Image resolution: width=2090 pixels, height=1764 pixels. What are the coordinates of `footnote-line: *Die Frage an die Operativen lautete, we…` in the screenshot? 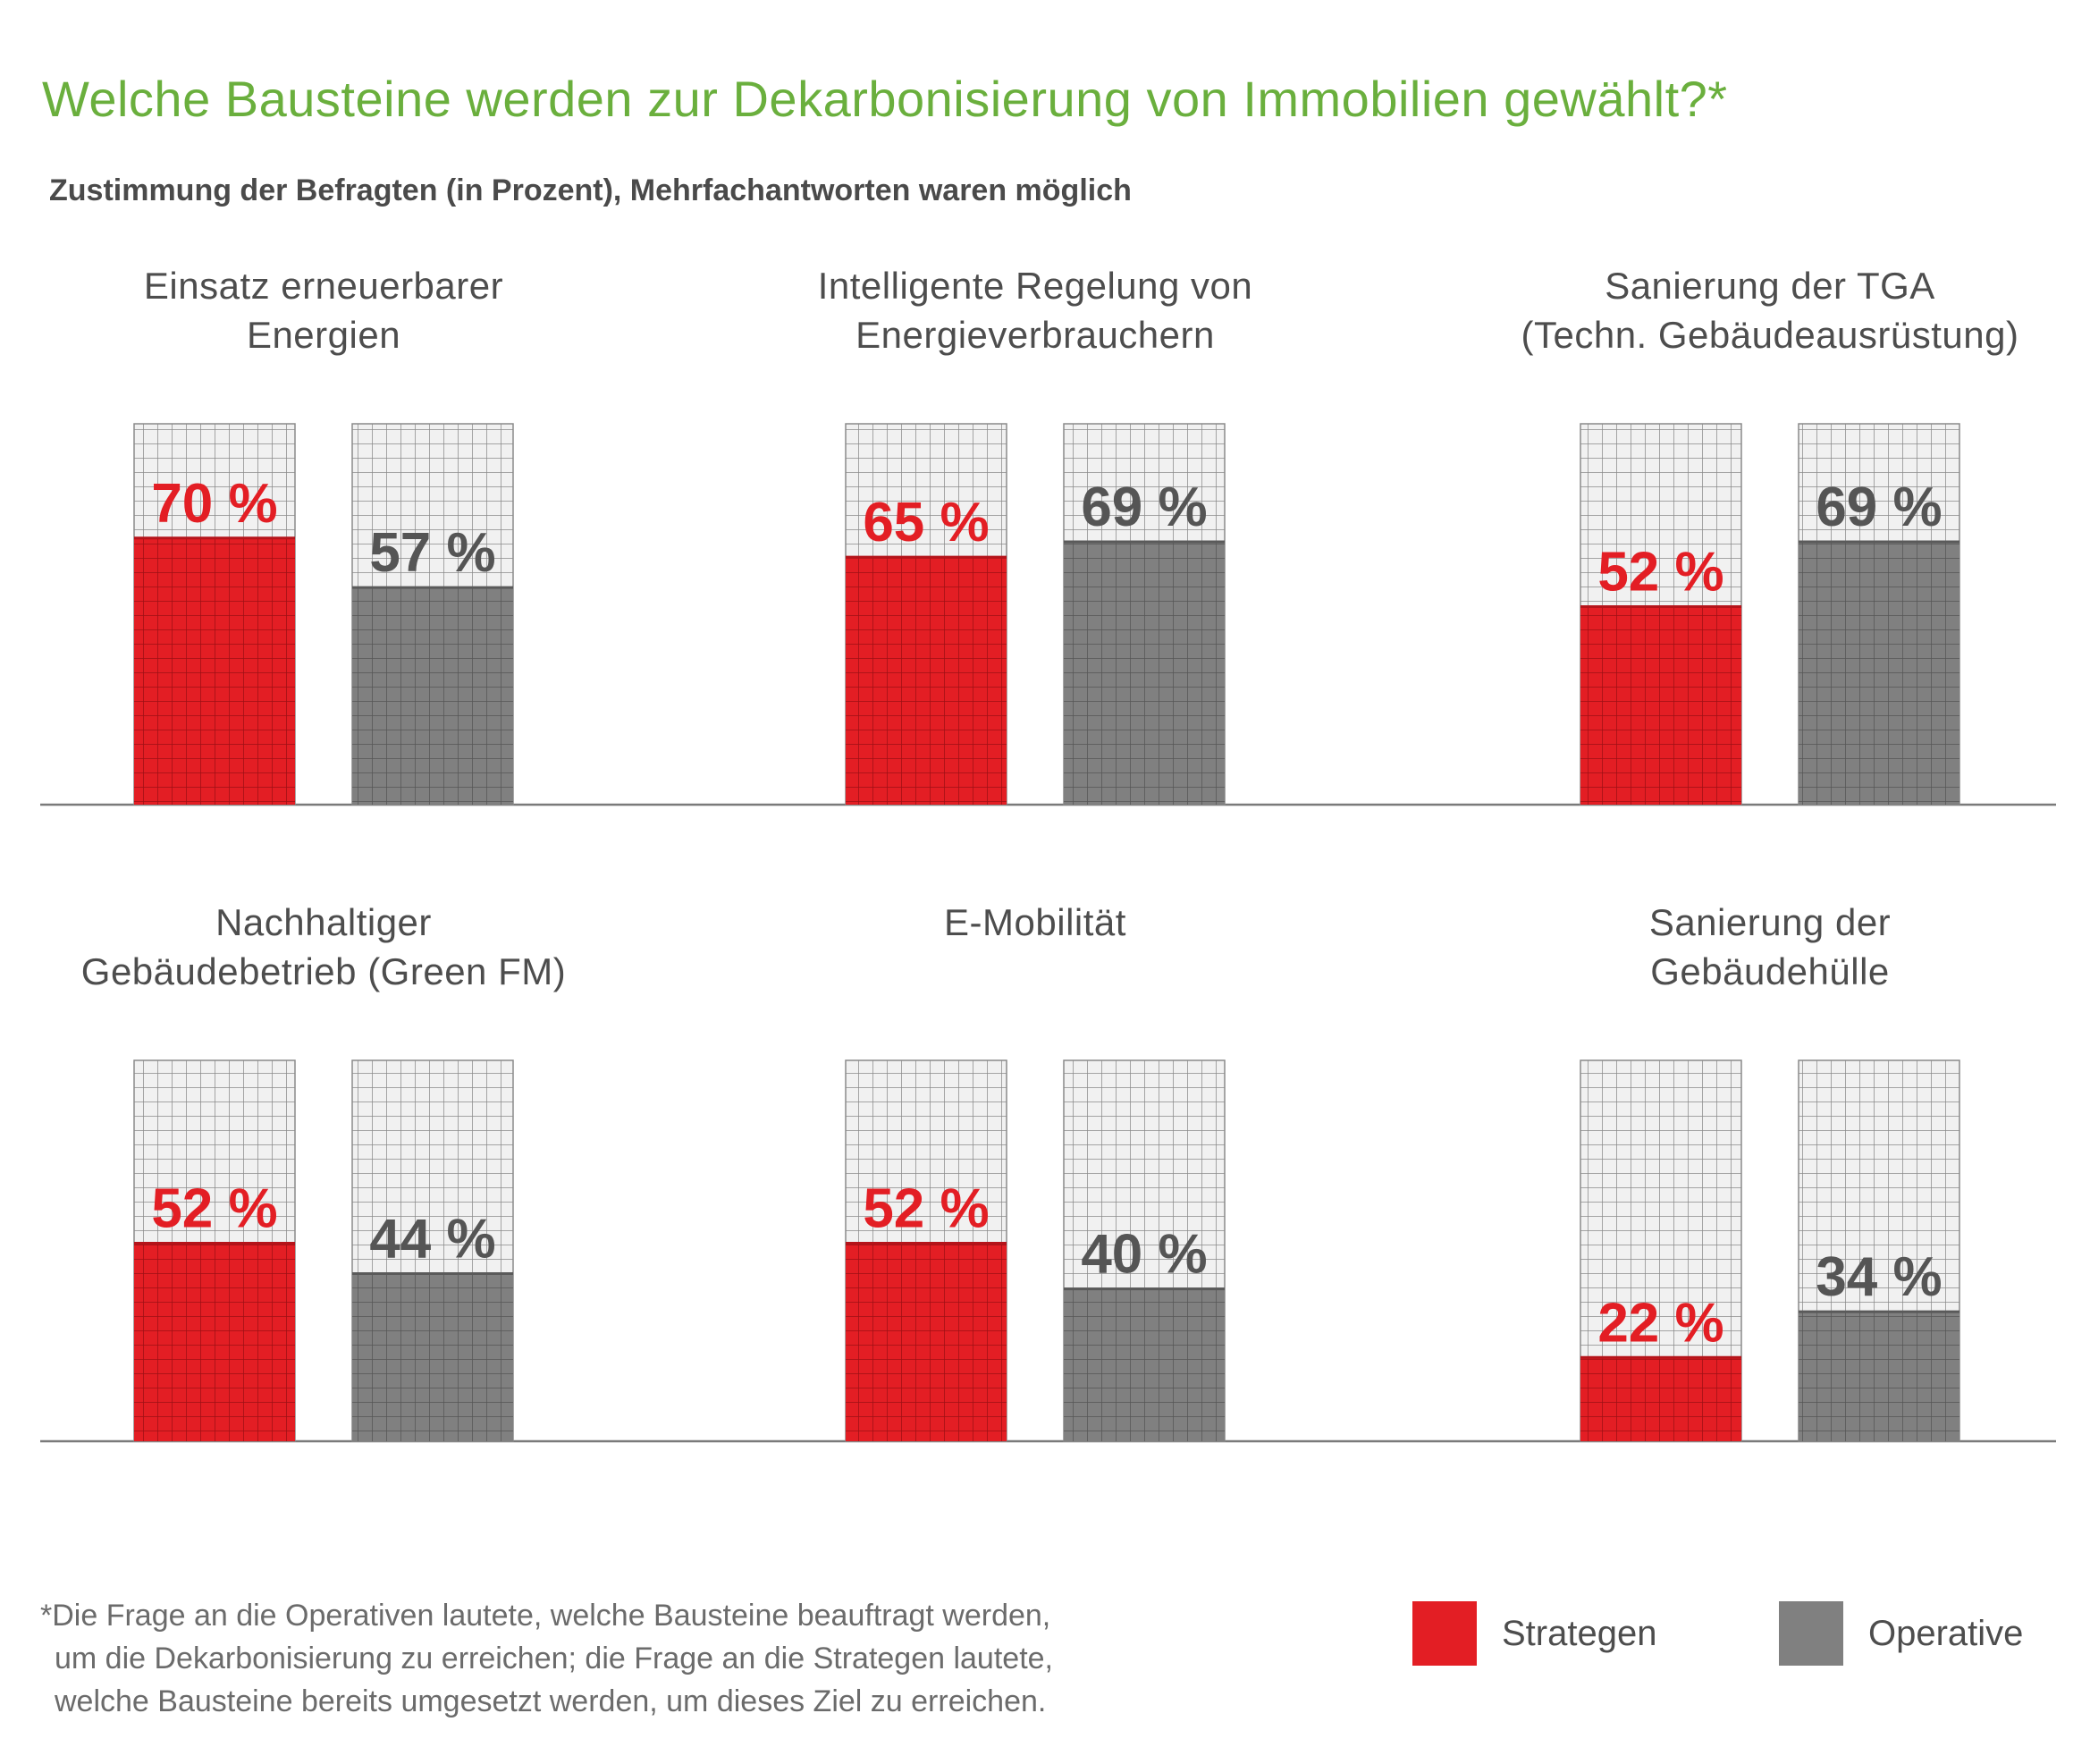 It's located at (545, 1616).